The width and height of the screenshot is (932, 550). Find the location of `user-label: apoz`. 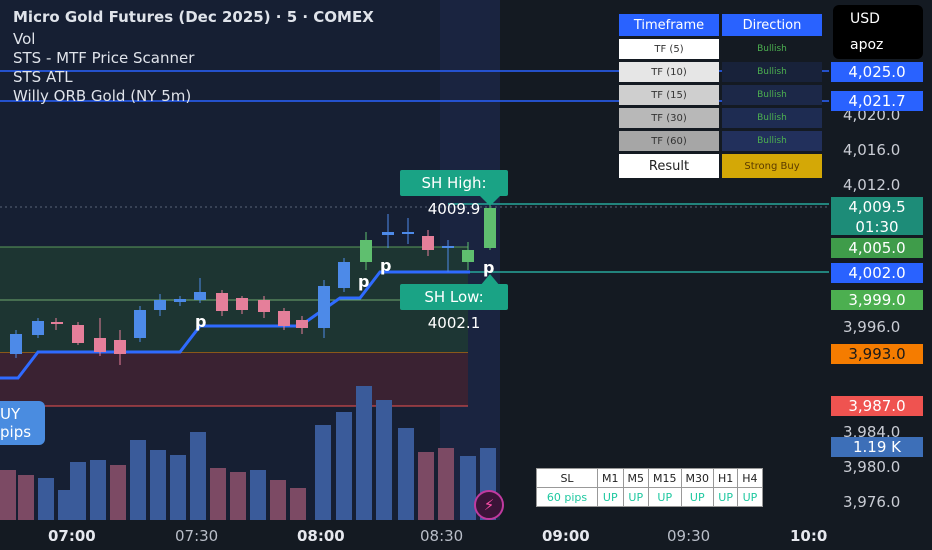

user-label: apoz is located at coordinates (867, 45).